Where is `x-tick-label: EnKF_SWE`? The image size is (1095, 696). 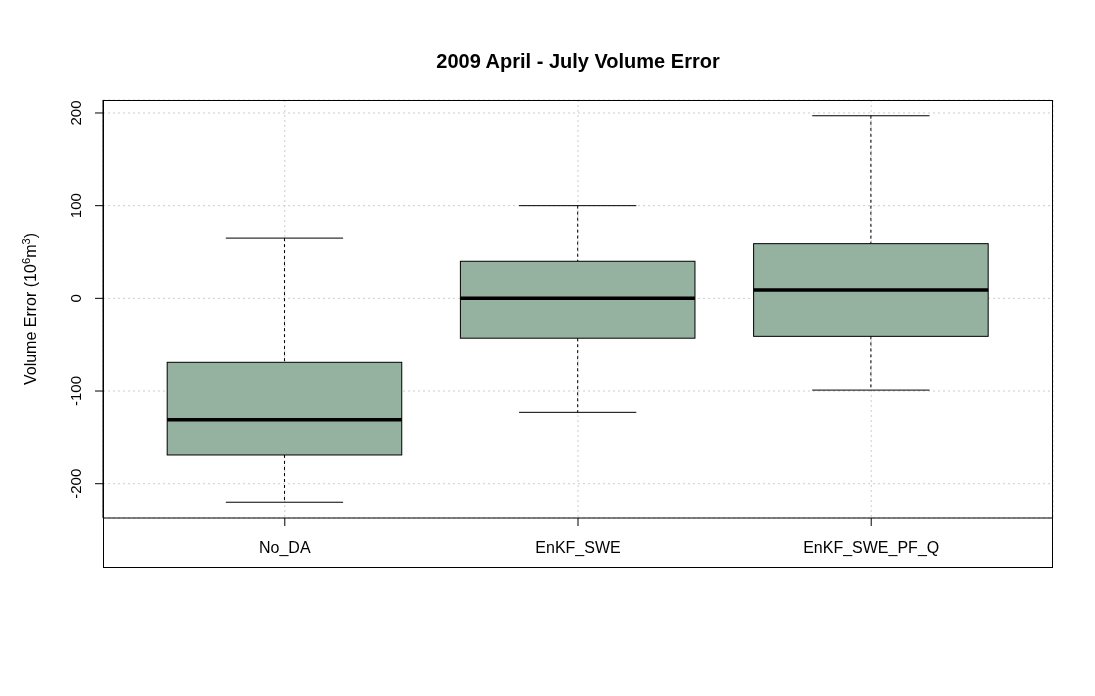 x-tick-label: EnKF_SWE is located at coordinates (578, 548).